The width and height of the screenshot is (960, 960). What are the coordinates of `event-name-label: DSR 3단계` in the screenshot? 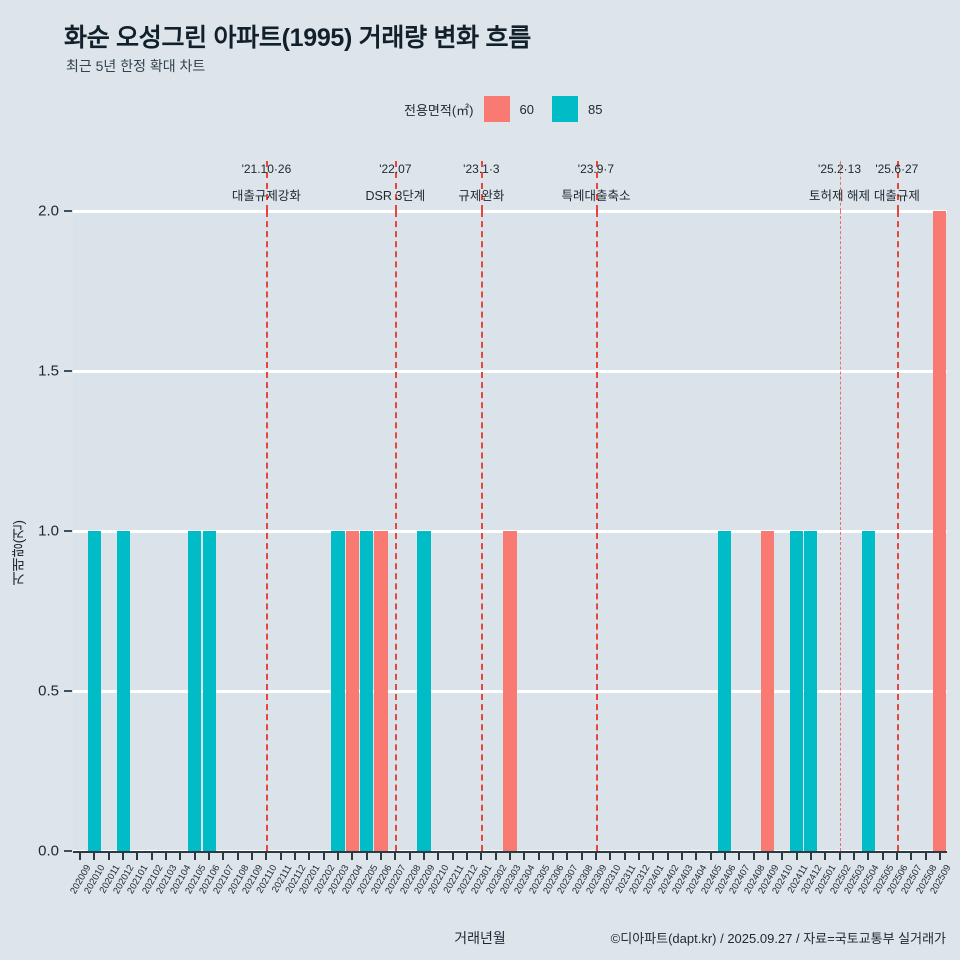 It's located at (395, 196).